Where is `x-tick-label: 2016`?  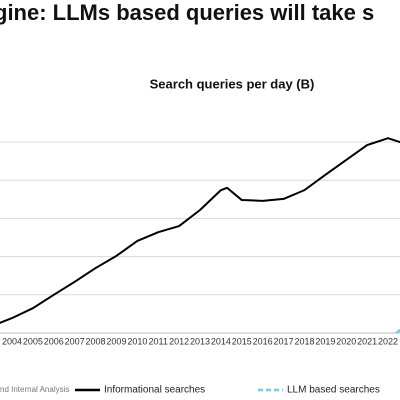 x-tick-label: 2016 is located at coordinates (263, 341).